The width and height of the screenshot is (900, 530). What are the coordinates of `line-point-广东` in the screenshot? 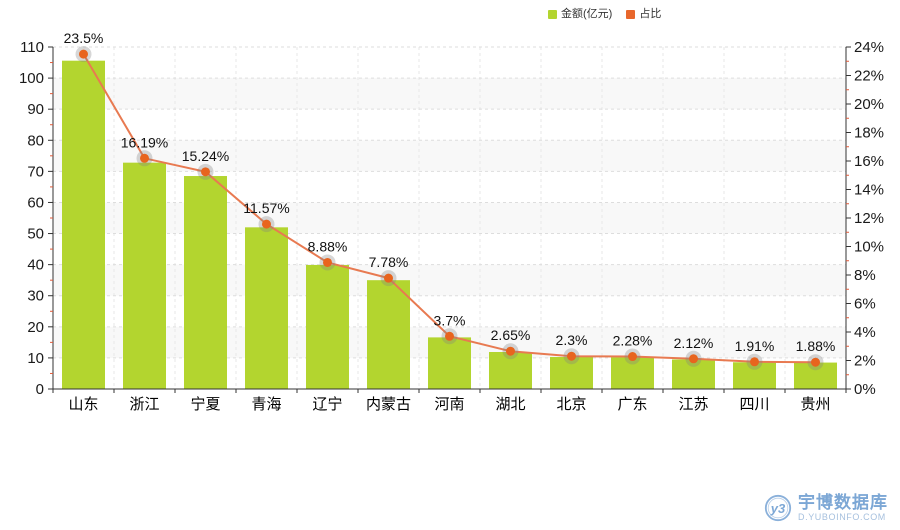 It's located at (632, 357).